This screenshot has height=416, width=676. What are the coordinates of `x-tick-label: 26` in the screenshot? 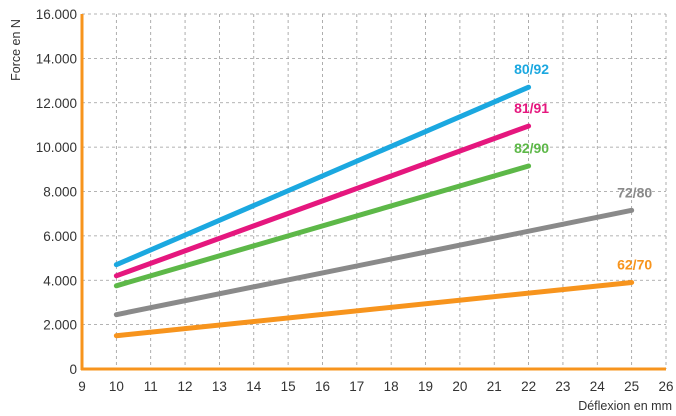 It's located at (665, 386).